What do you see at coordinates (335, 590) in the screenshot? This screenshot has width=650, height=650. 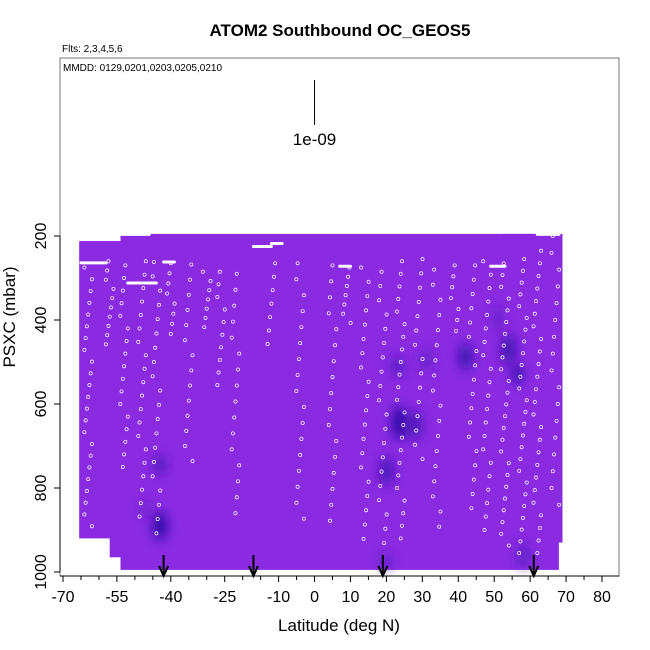 I see `x-axis: -70 -55 -40 -25 -10 0 10 20 30 40 50 60 70 80` at bounding box center [335, 590].